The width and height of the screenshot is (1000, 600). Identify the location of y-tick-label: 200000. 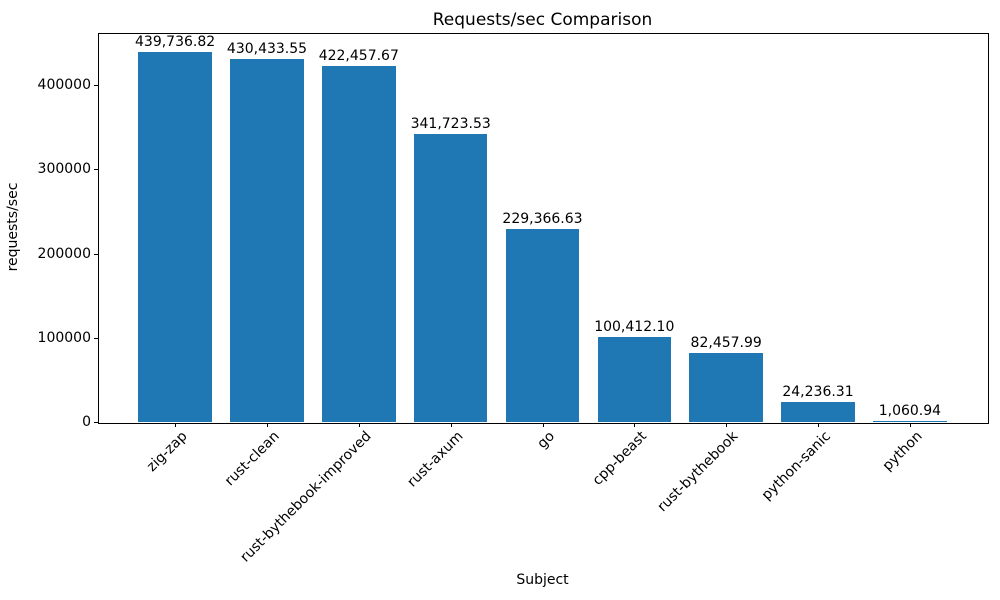
(64, 253).